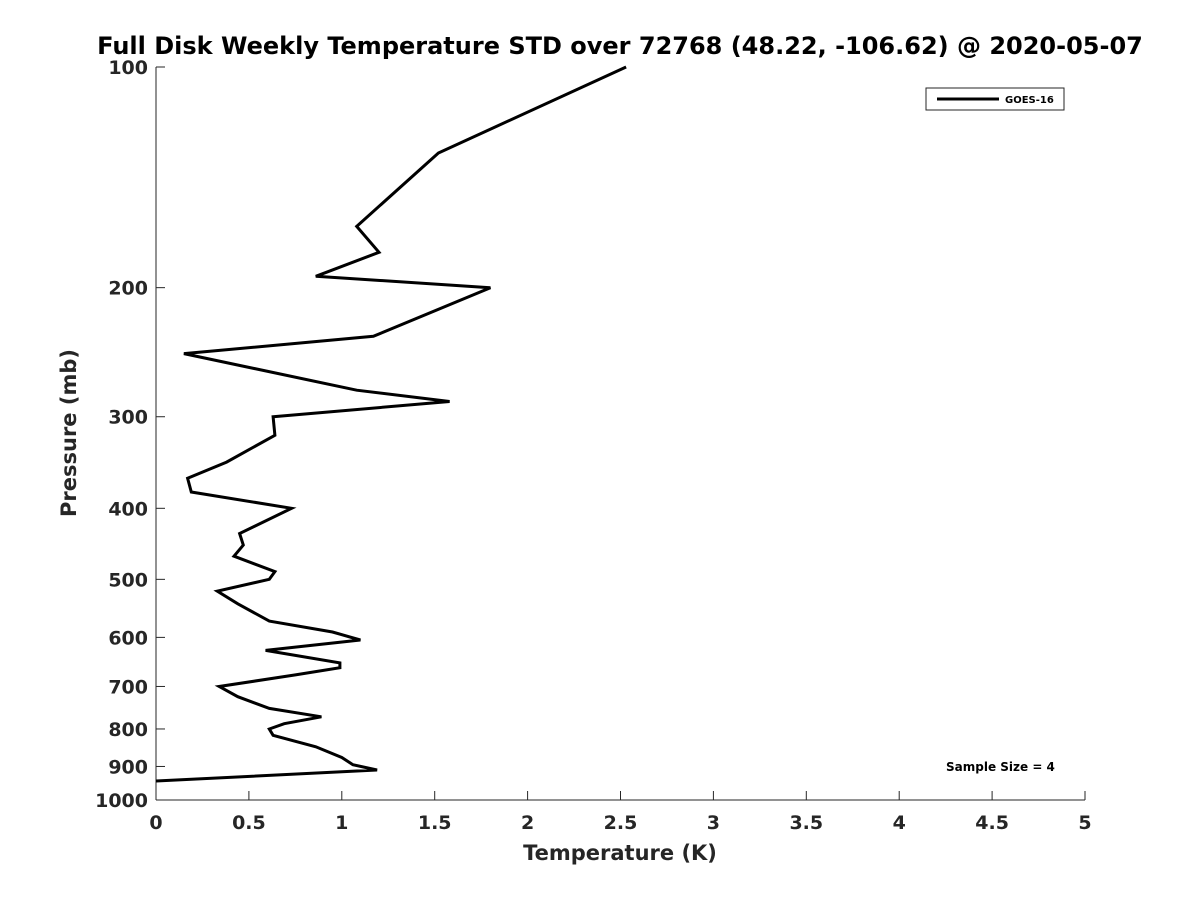 The height and width of the screenshot is (900, 1200). What do you see at coordinates (128, 638) in the screenshot?
I see `y-tick-label: 600` at bounding box center [128, 638].